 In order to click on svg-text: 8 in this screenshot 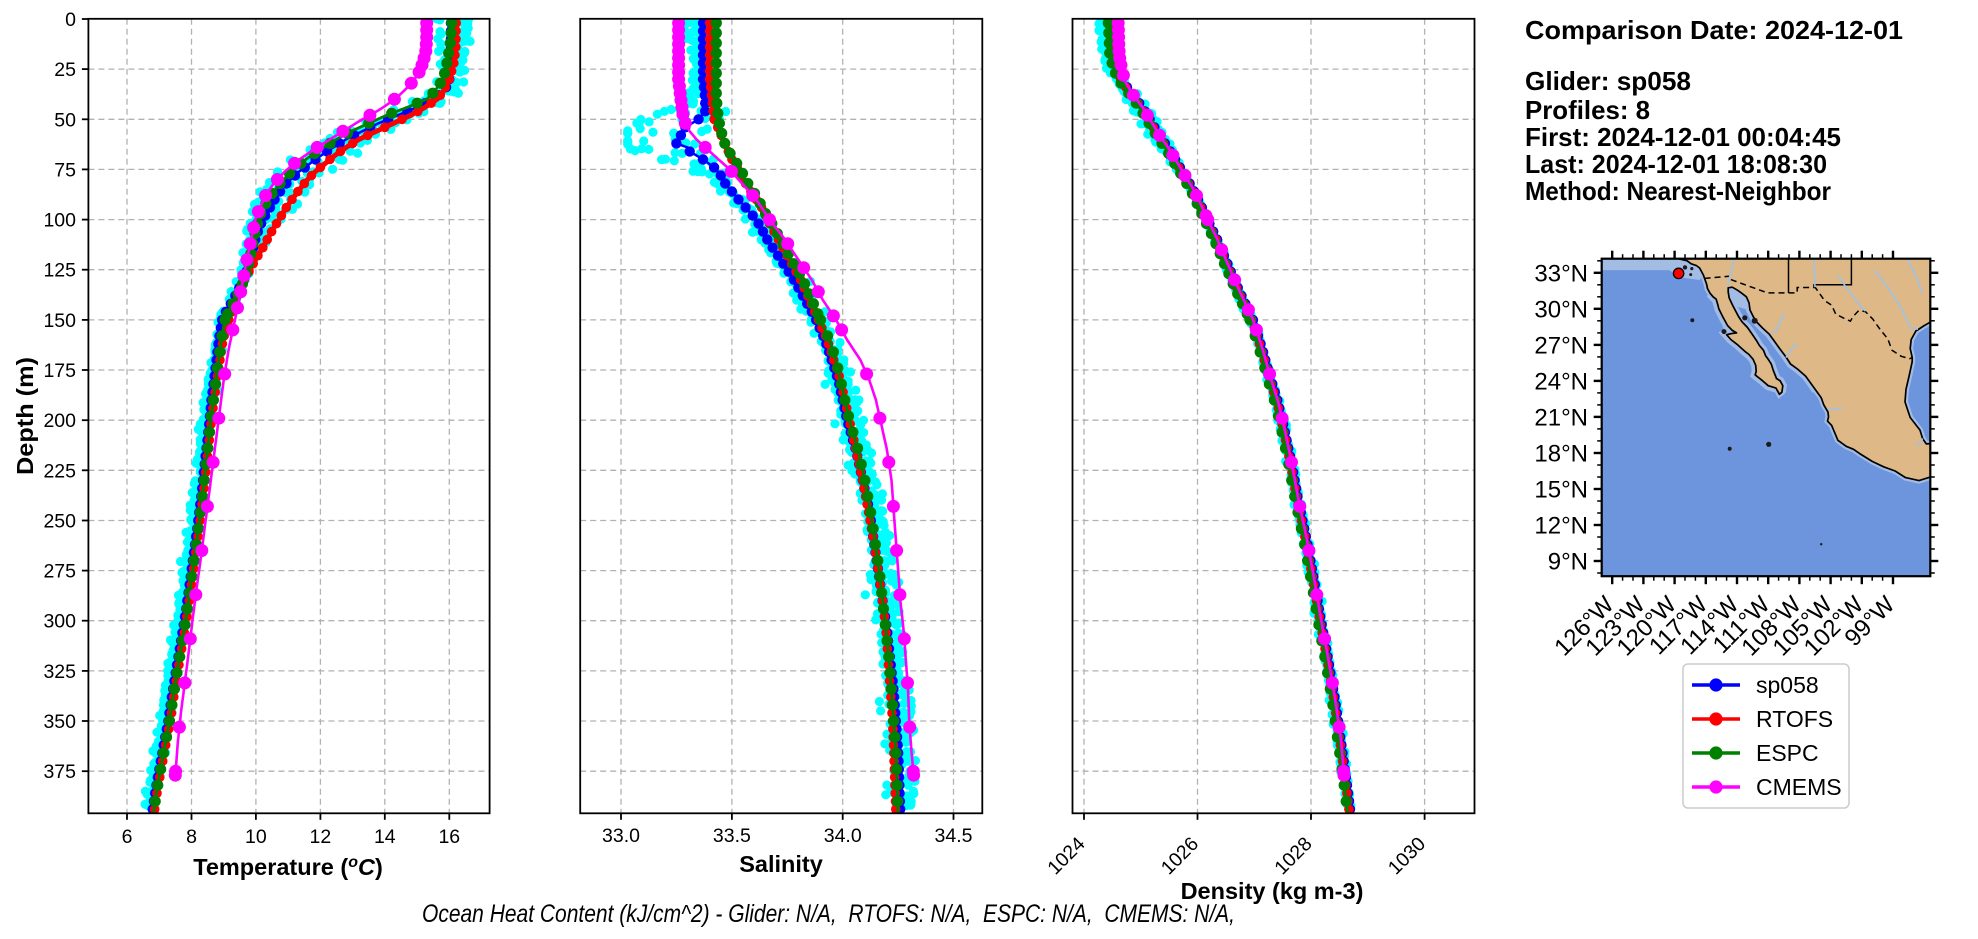, I will do `click(191, 837)`.